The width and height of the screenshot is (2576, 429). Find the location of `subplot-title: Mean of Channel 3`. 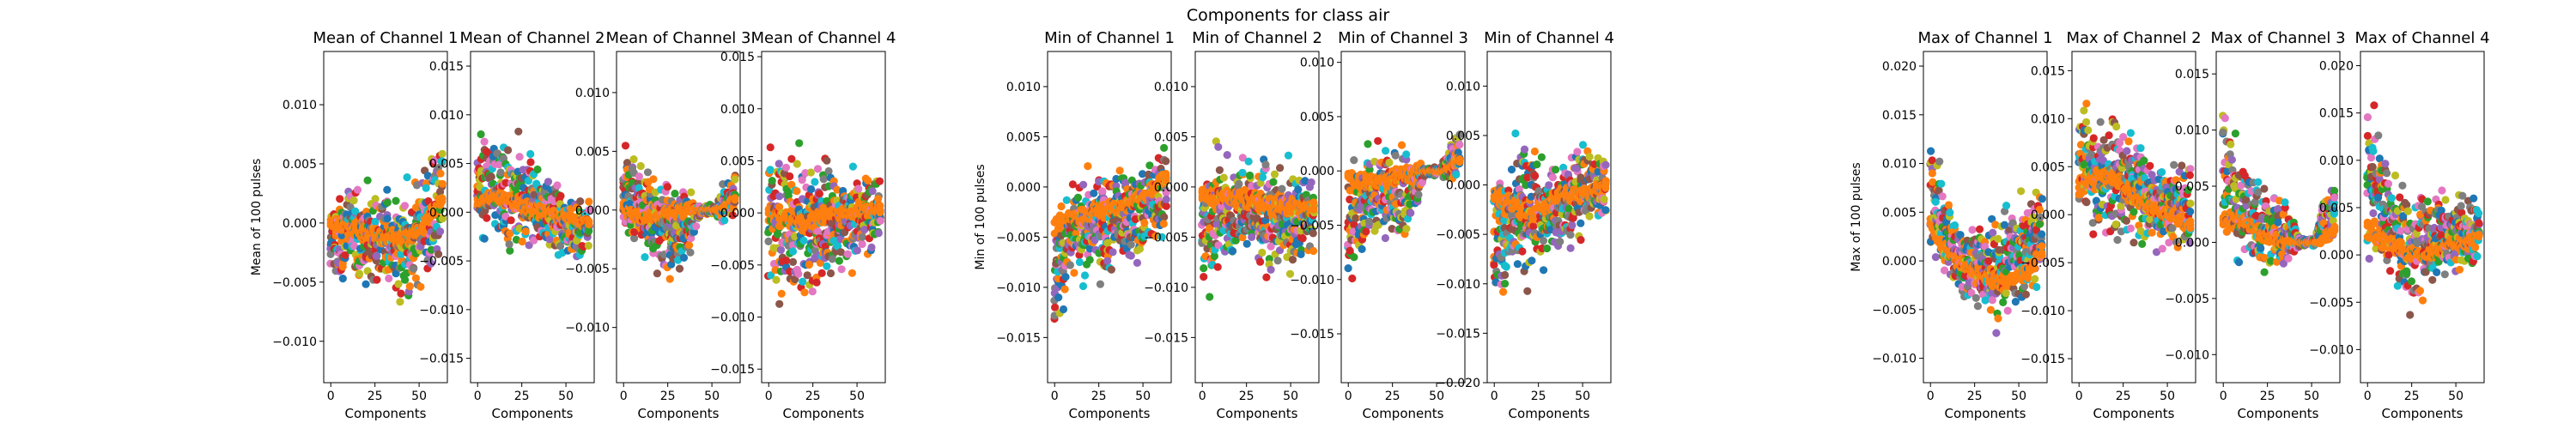

subplot-title: Mean of Channel 3 is located at coordinates (678, 38).